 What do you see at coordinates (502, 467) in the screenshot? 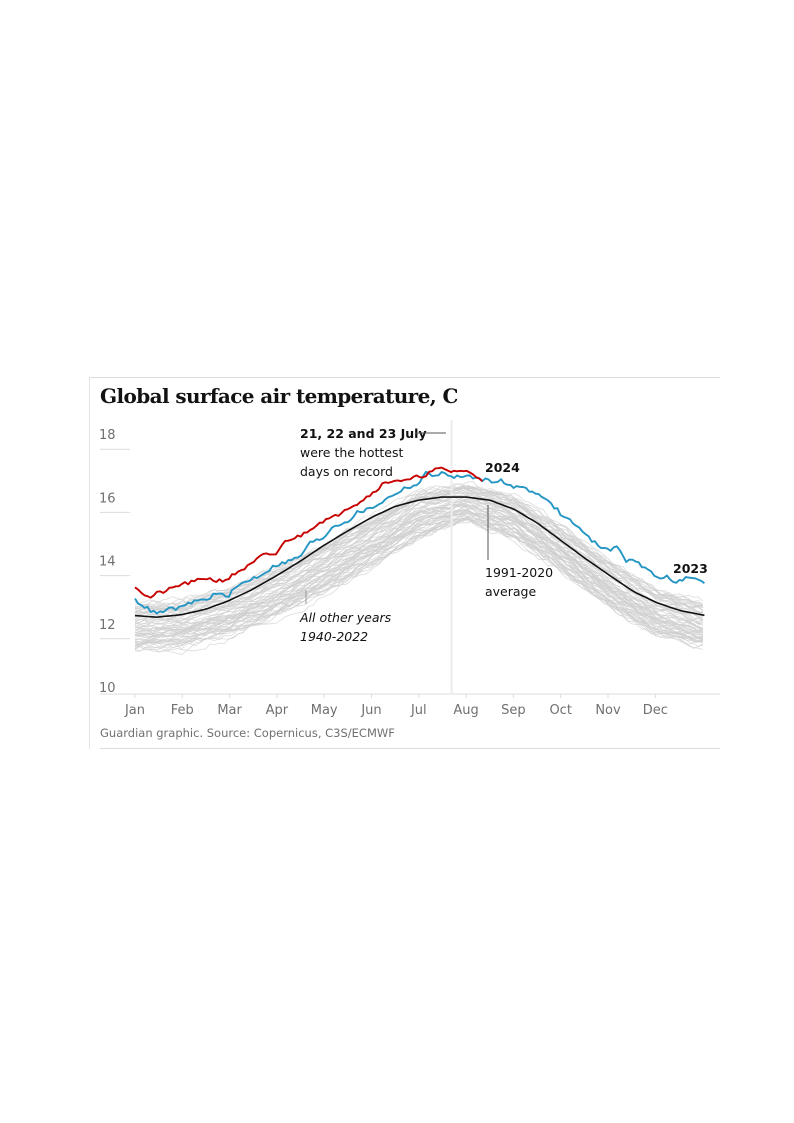
I see `label-2024: 2024` at bounding box center [502, 467].